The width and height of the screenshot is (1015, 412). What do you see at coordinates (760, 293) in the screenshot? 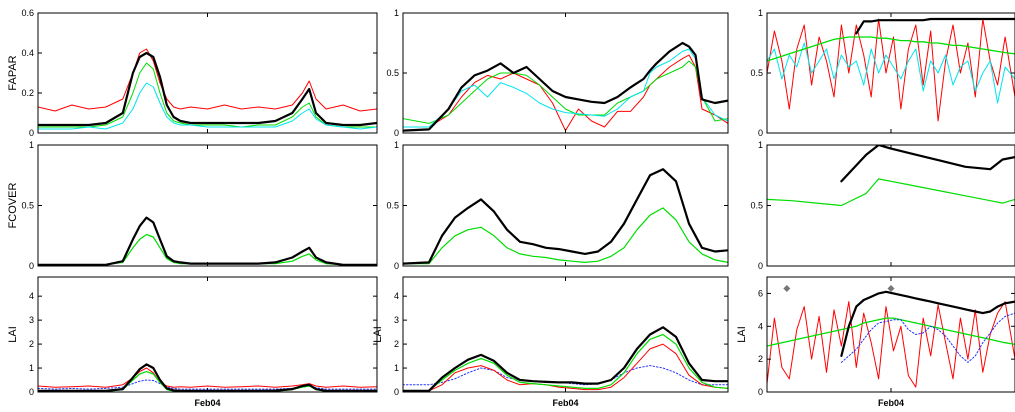
I see `y-tick-label: 6` at bounding box center [760, 293].